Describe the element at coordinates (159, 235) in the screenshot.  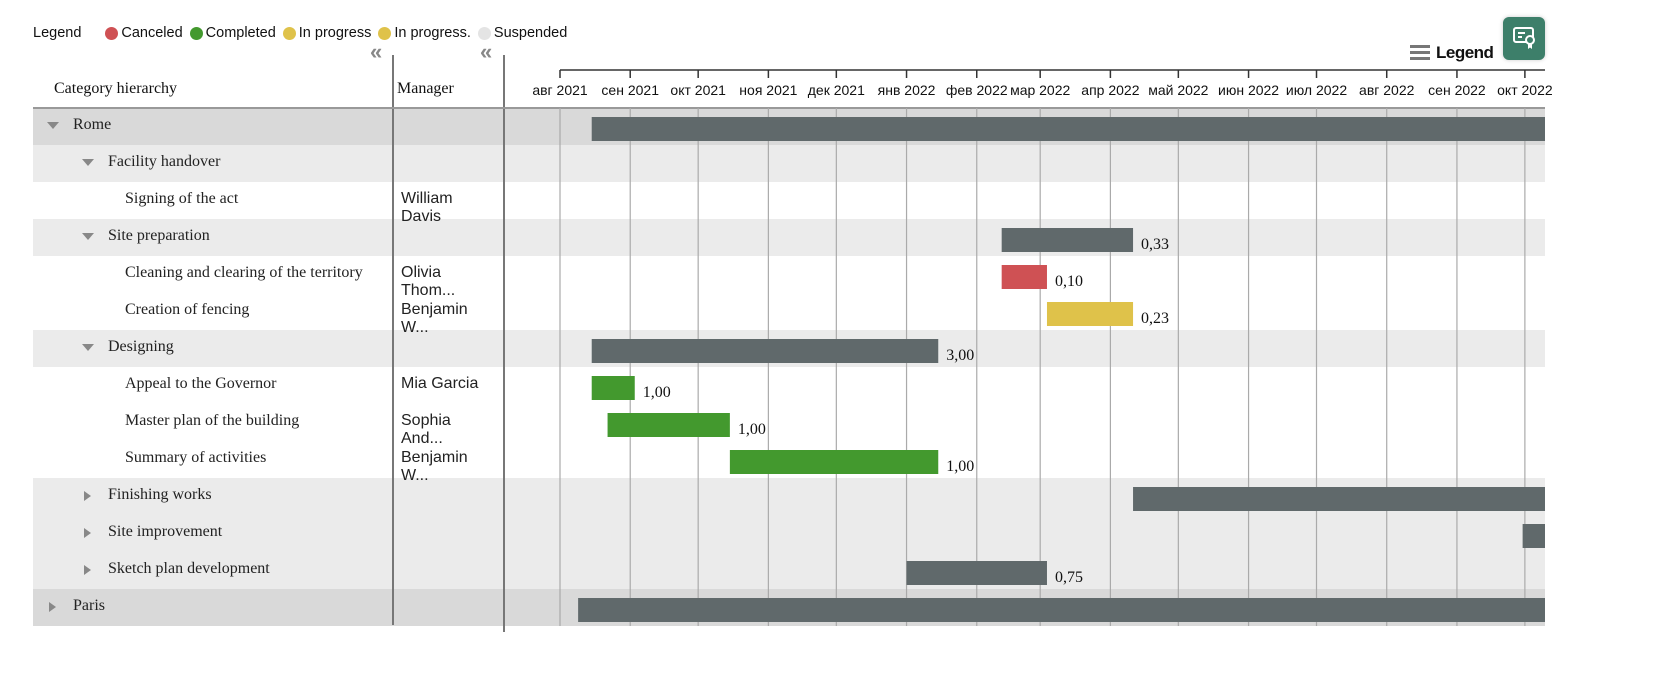
I see `category-name: Site preparation` at that location.